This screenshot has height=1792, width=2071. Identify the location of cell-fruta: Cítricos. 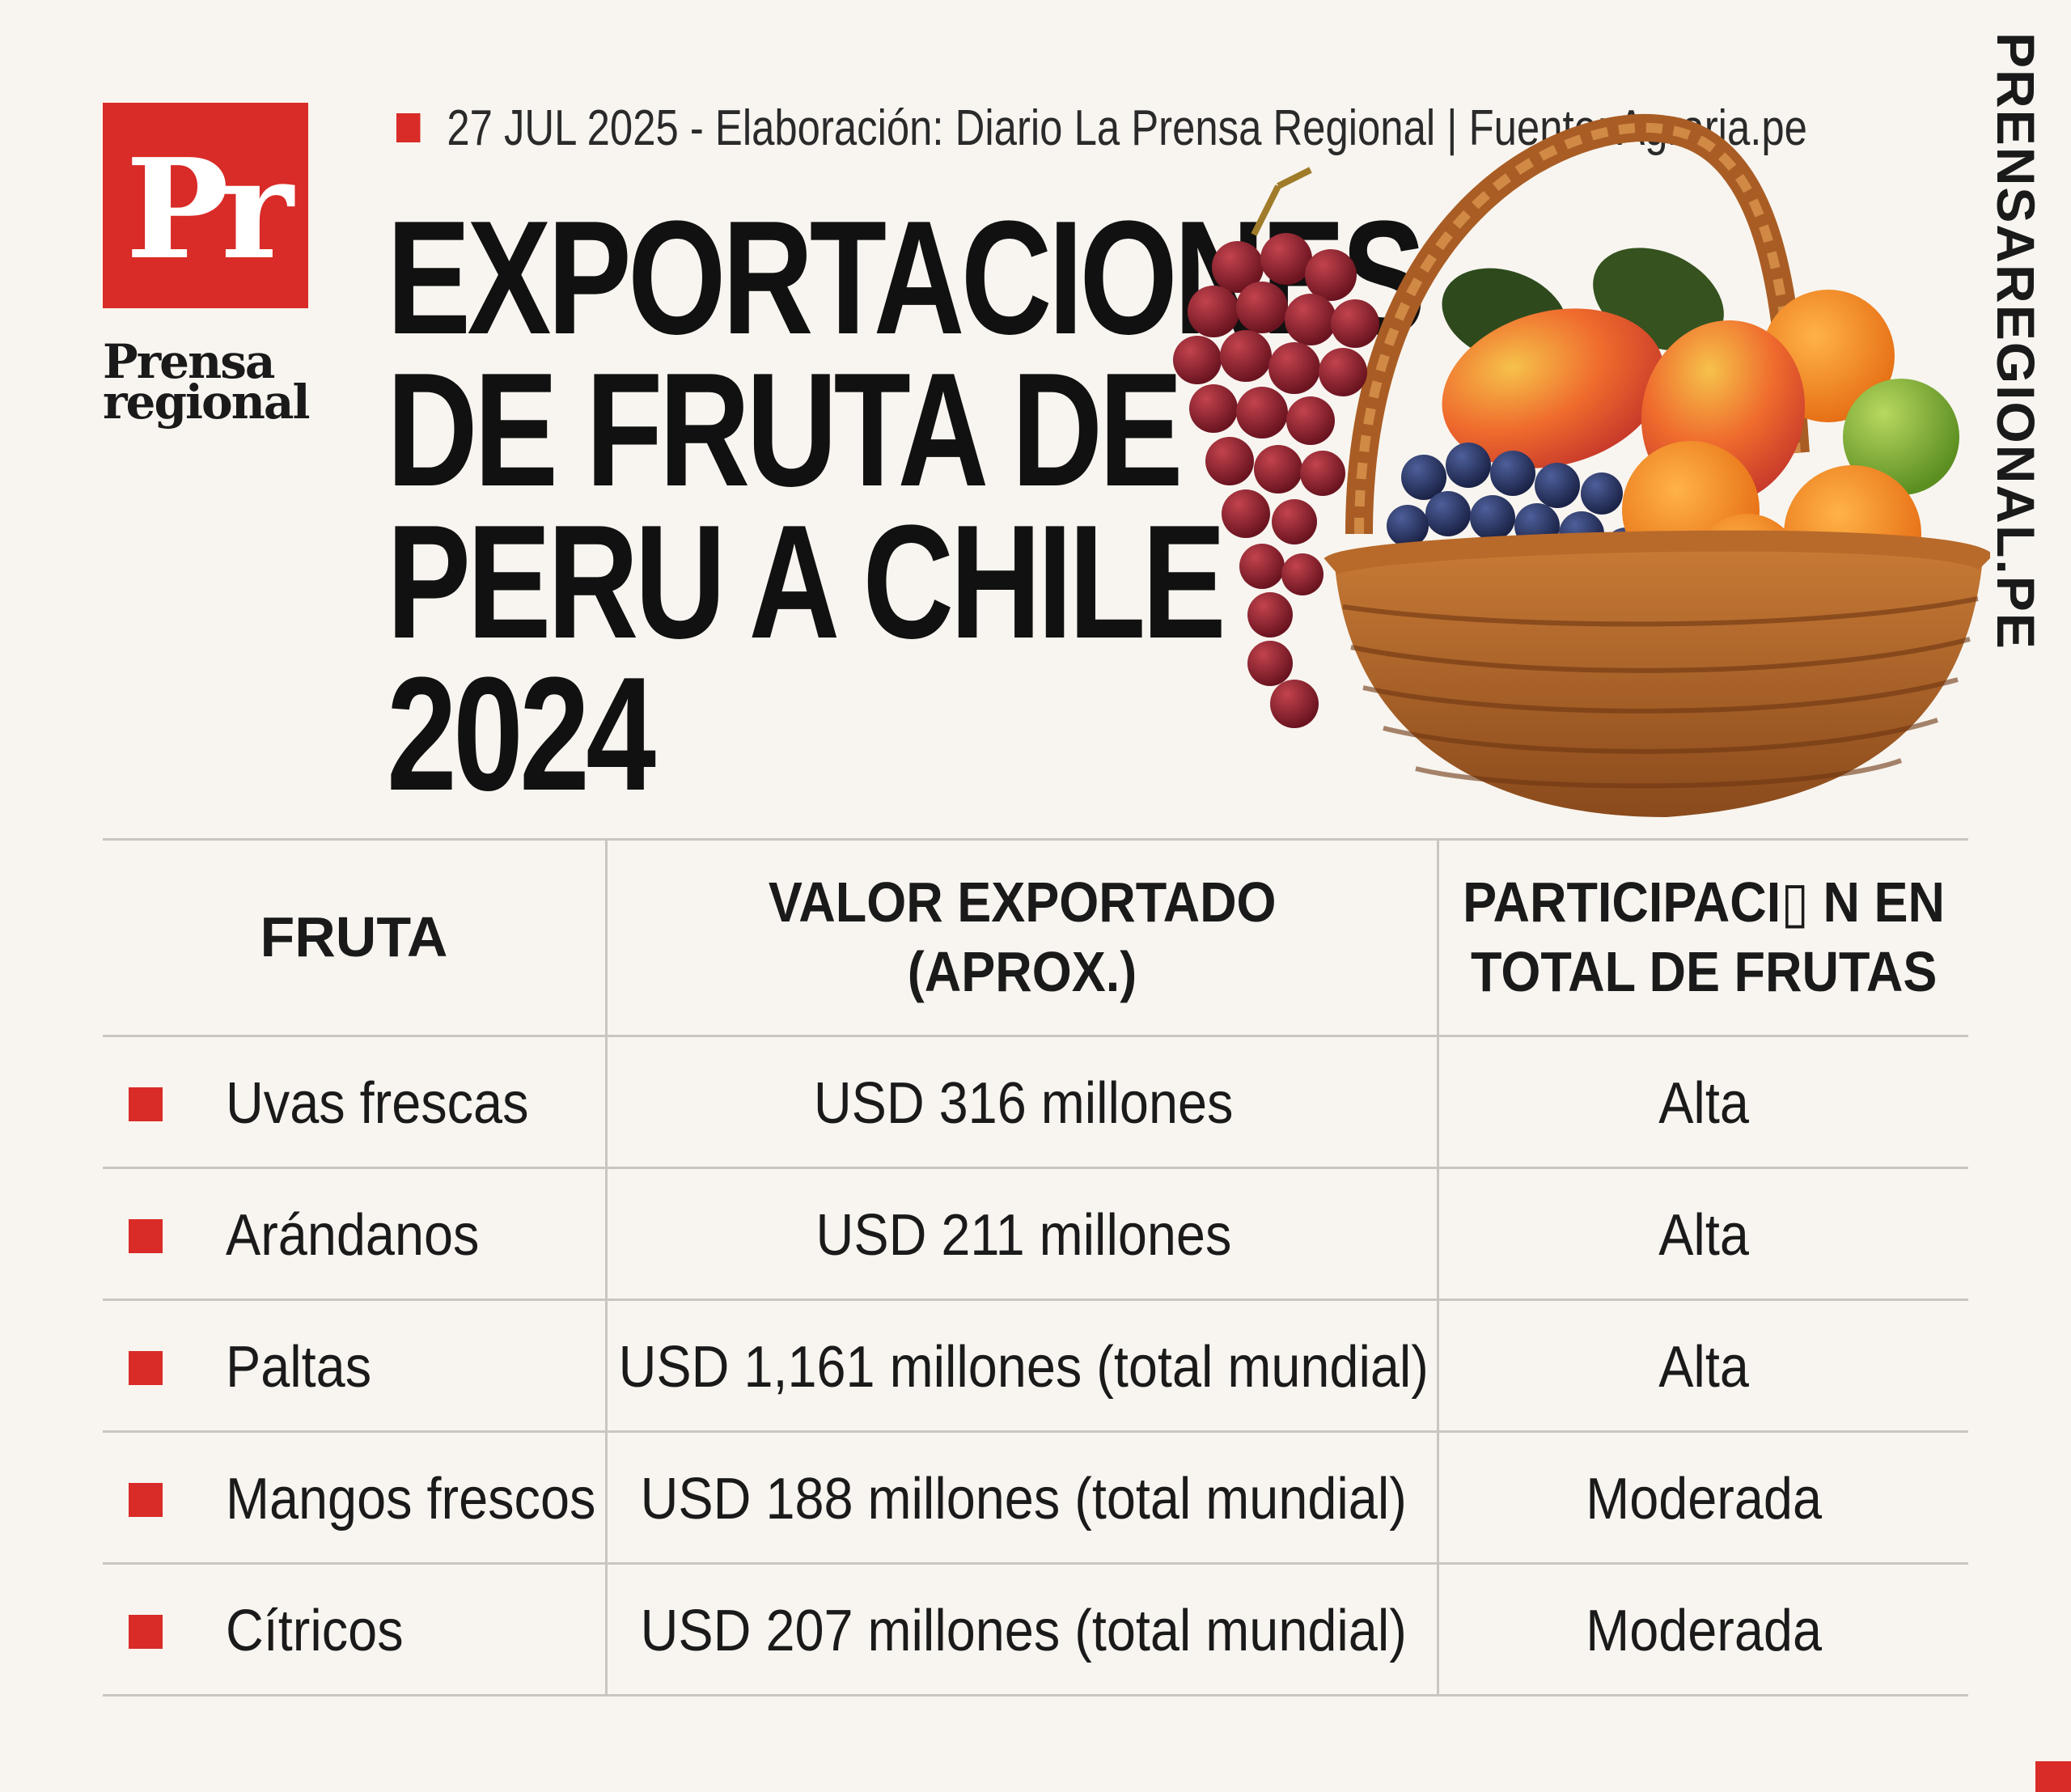
(315, 1631).